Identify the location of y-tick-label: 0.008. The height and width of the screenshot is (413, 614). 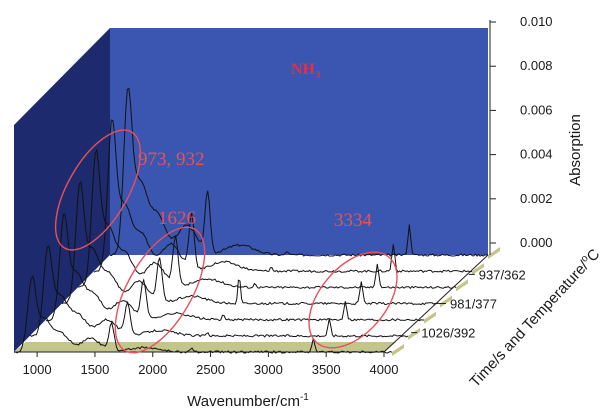
(536, 65).